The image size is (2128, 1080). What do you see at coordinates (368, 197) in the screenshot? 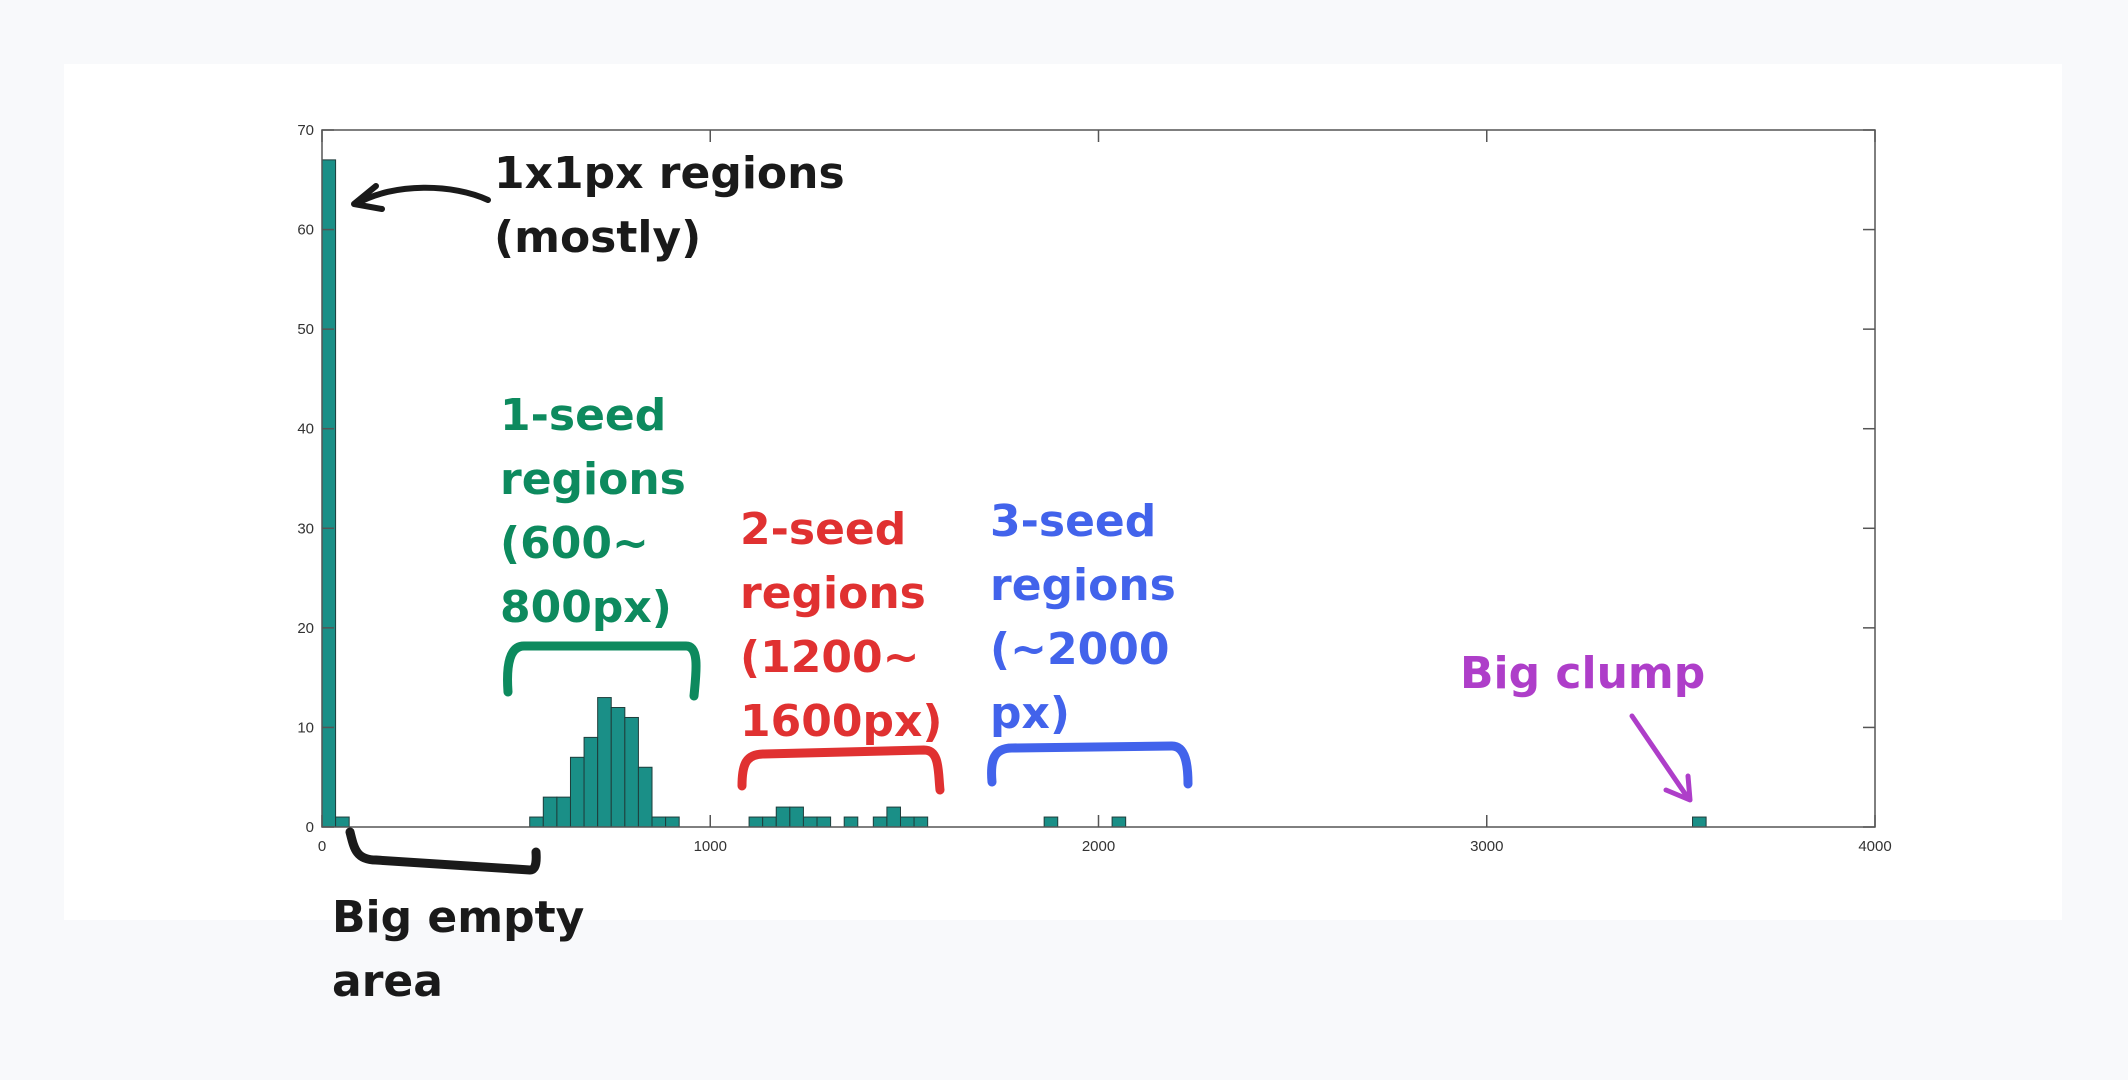
I see `arrow-1x1px-head` at bounding box center [368, 197].